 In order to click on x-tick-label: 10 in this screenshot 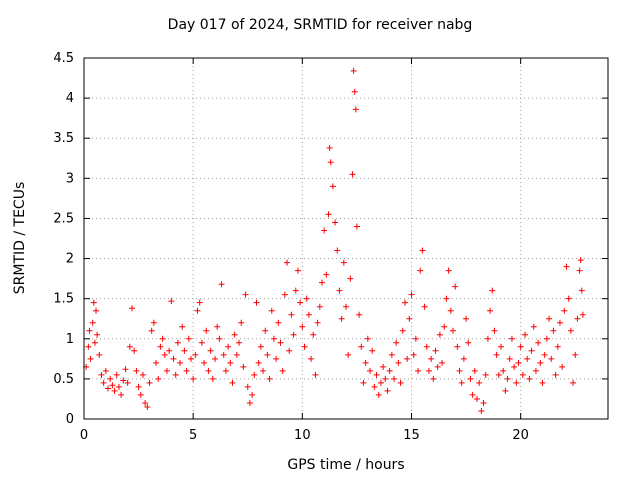, I will do `click(302, 435)`.